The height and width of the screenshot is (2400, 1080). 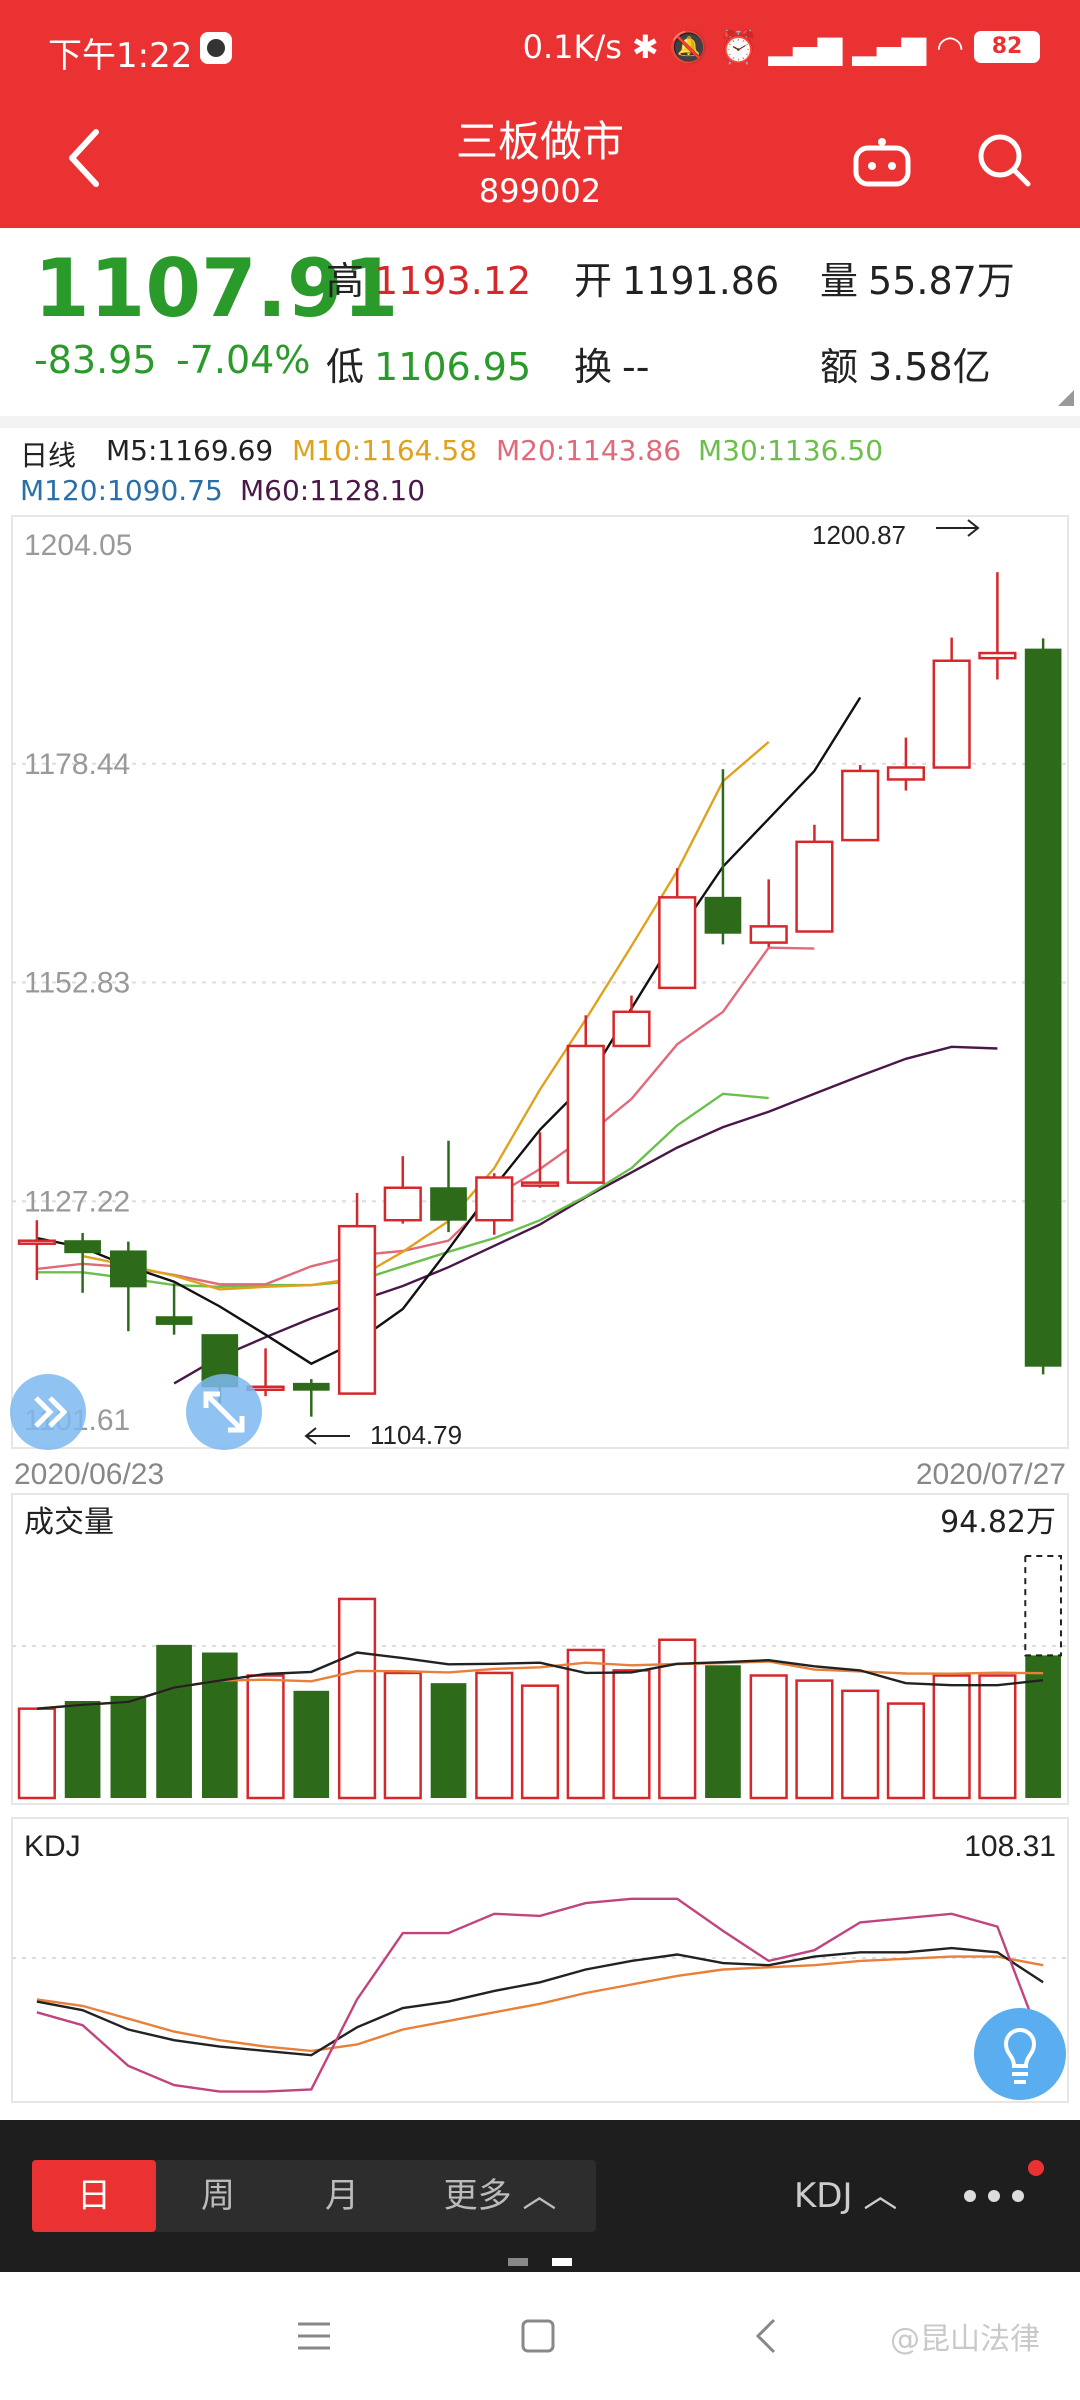 What do you see at coordinates (645, 47) in the screenshot?
I see `bluetooth-icon: ✱` at bounding box center [645, 47].